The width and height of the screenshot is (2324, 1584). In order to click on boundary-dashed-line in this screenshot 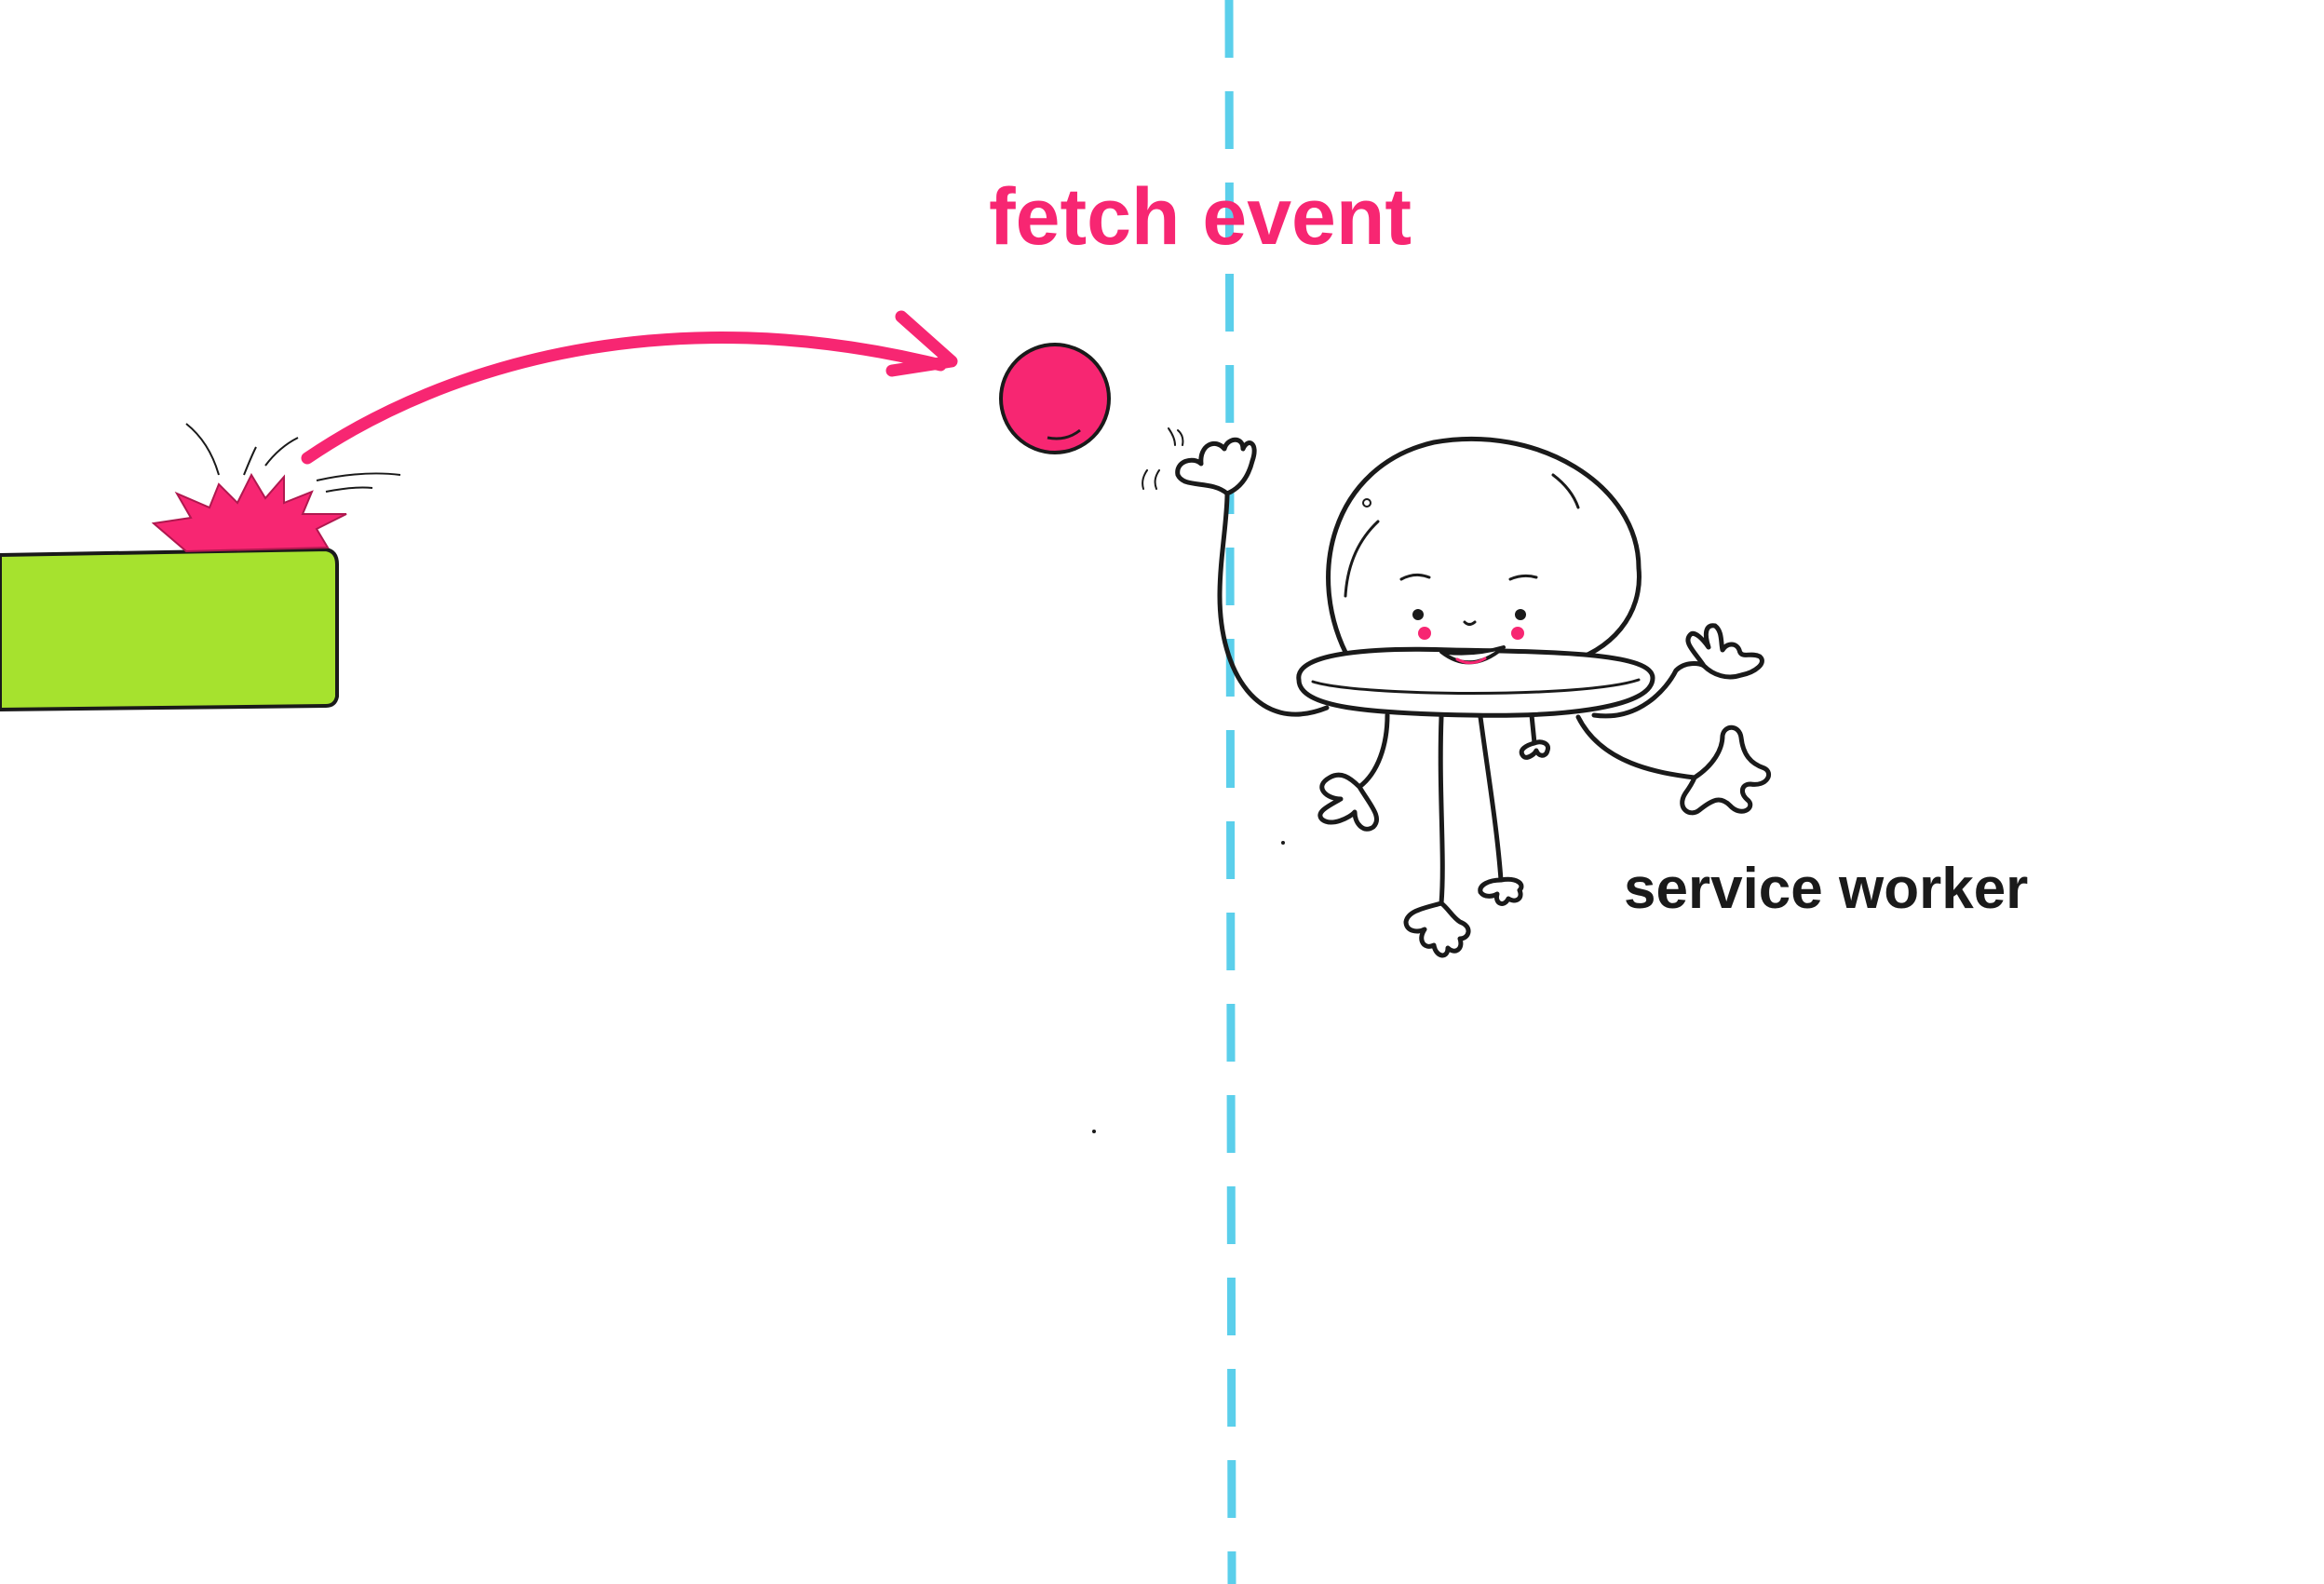, I will do `click(1230, 792)`.